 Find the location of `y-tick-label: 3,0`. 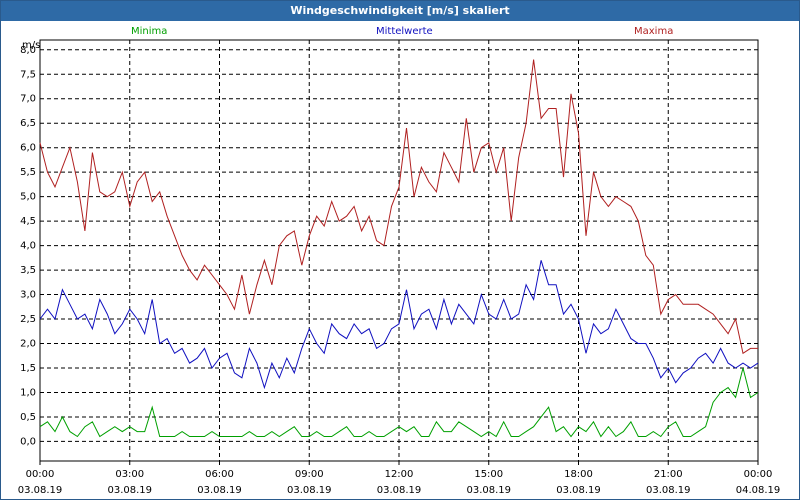

y-tick-label: 3,0 is located at coordinates (28, 295).